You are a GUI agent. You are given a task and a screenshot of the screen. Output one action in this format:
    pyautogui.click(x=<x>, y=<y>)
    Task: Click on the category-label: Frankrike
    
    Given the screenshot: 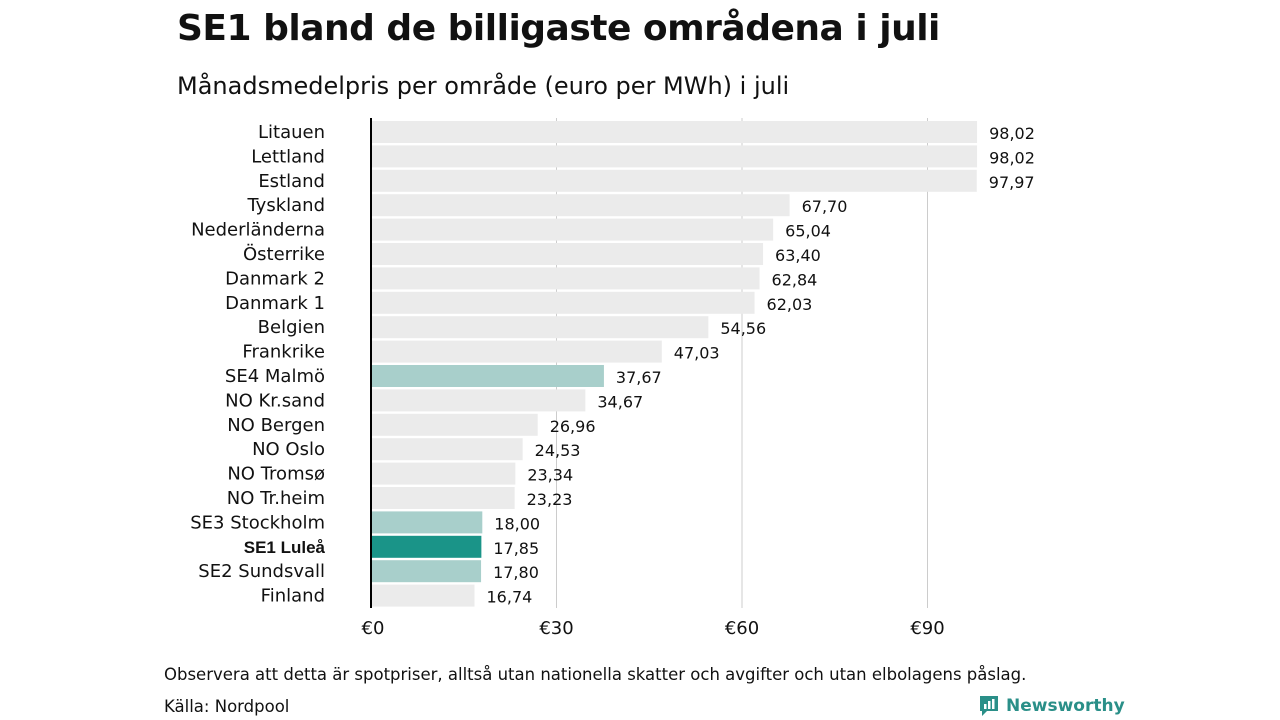 What is the action you would take?
    pyautogui.click(x=283, y=352)
    